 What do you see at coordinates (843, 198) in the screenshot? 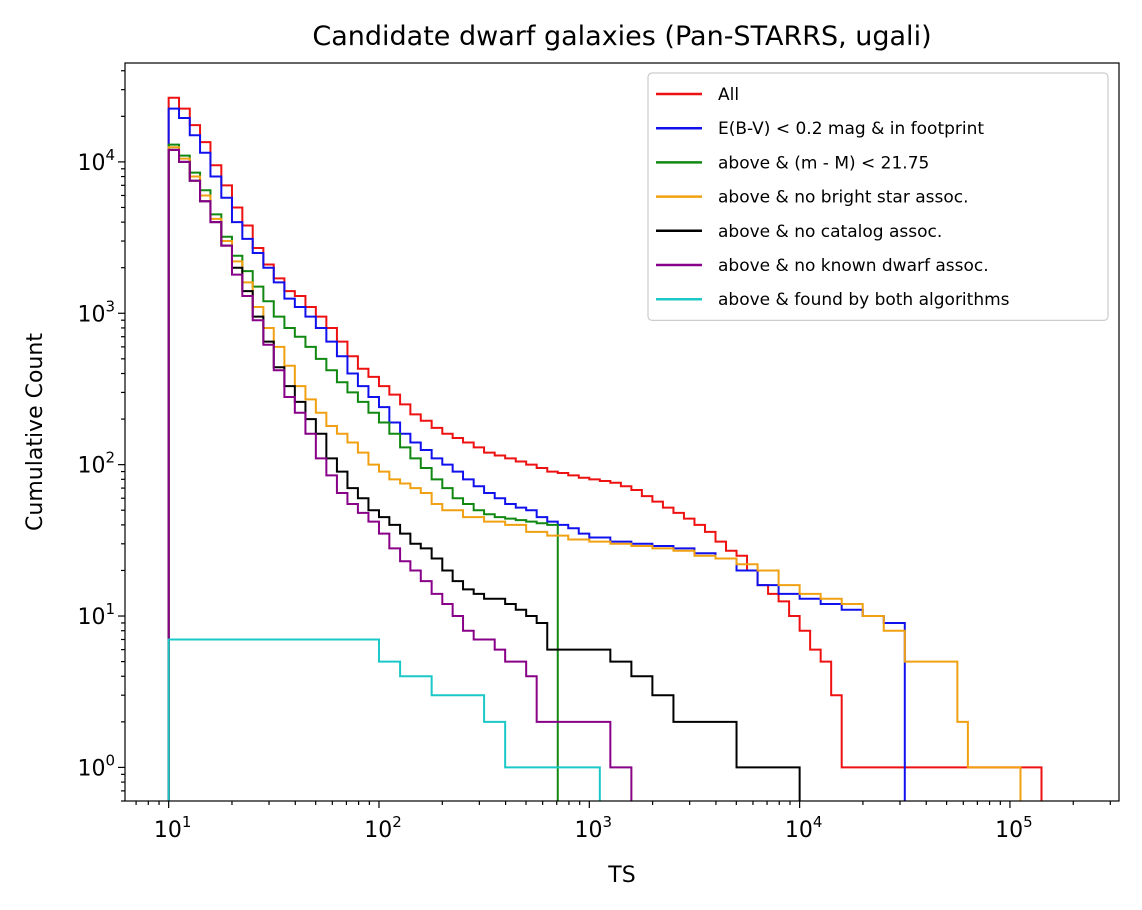
I see `legend-label: above & no bright star assoc.` at bounding box center [843, 198].